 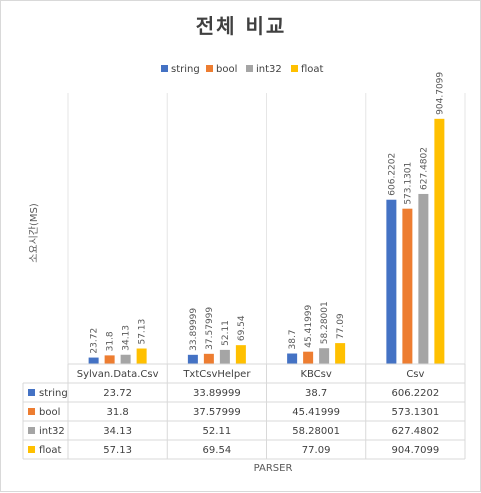 What do you see at coordinates (50, 450) in the screenshot?
I see `table-row-label-float: float` at bounding box center [50, 450].